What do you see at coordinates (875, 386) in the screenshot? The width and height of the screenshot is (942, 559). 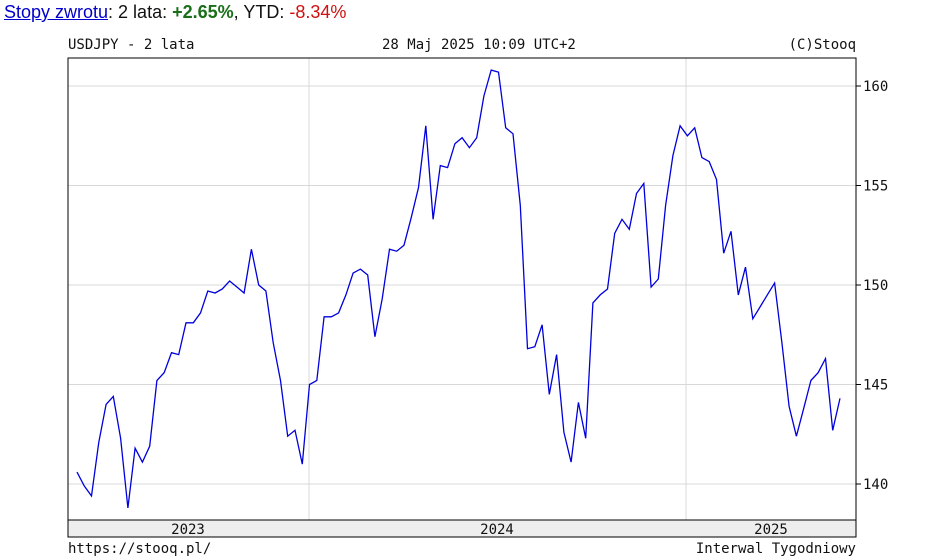 I see `y-tick-label: 145` at bounding box center [875, 386].